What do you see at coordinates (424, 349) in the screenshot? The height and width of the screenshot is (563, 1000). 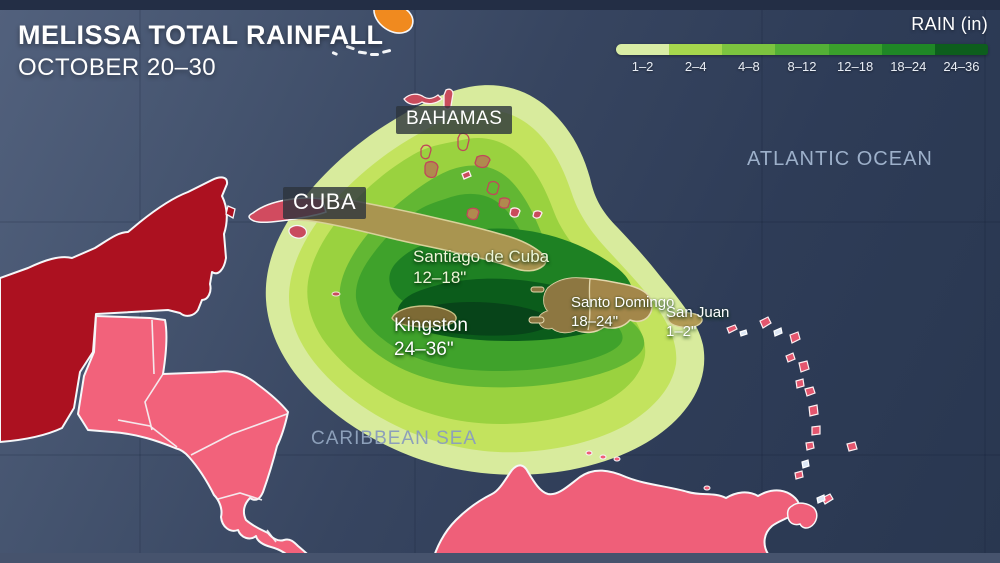 I see `rain-value: 24–36"` at bounding box center [424, 349].